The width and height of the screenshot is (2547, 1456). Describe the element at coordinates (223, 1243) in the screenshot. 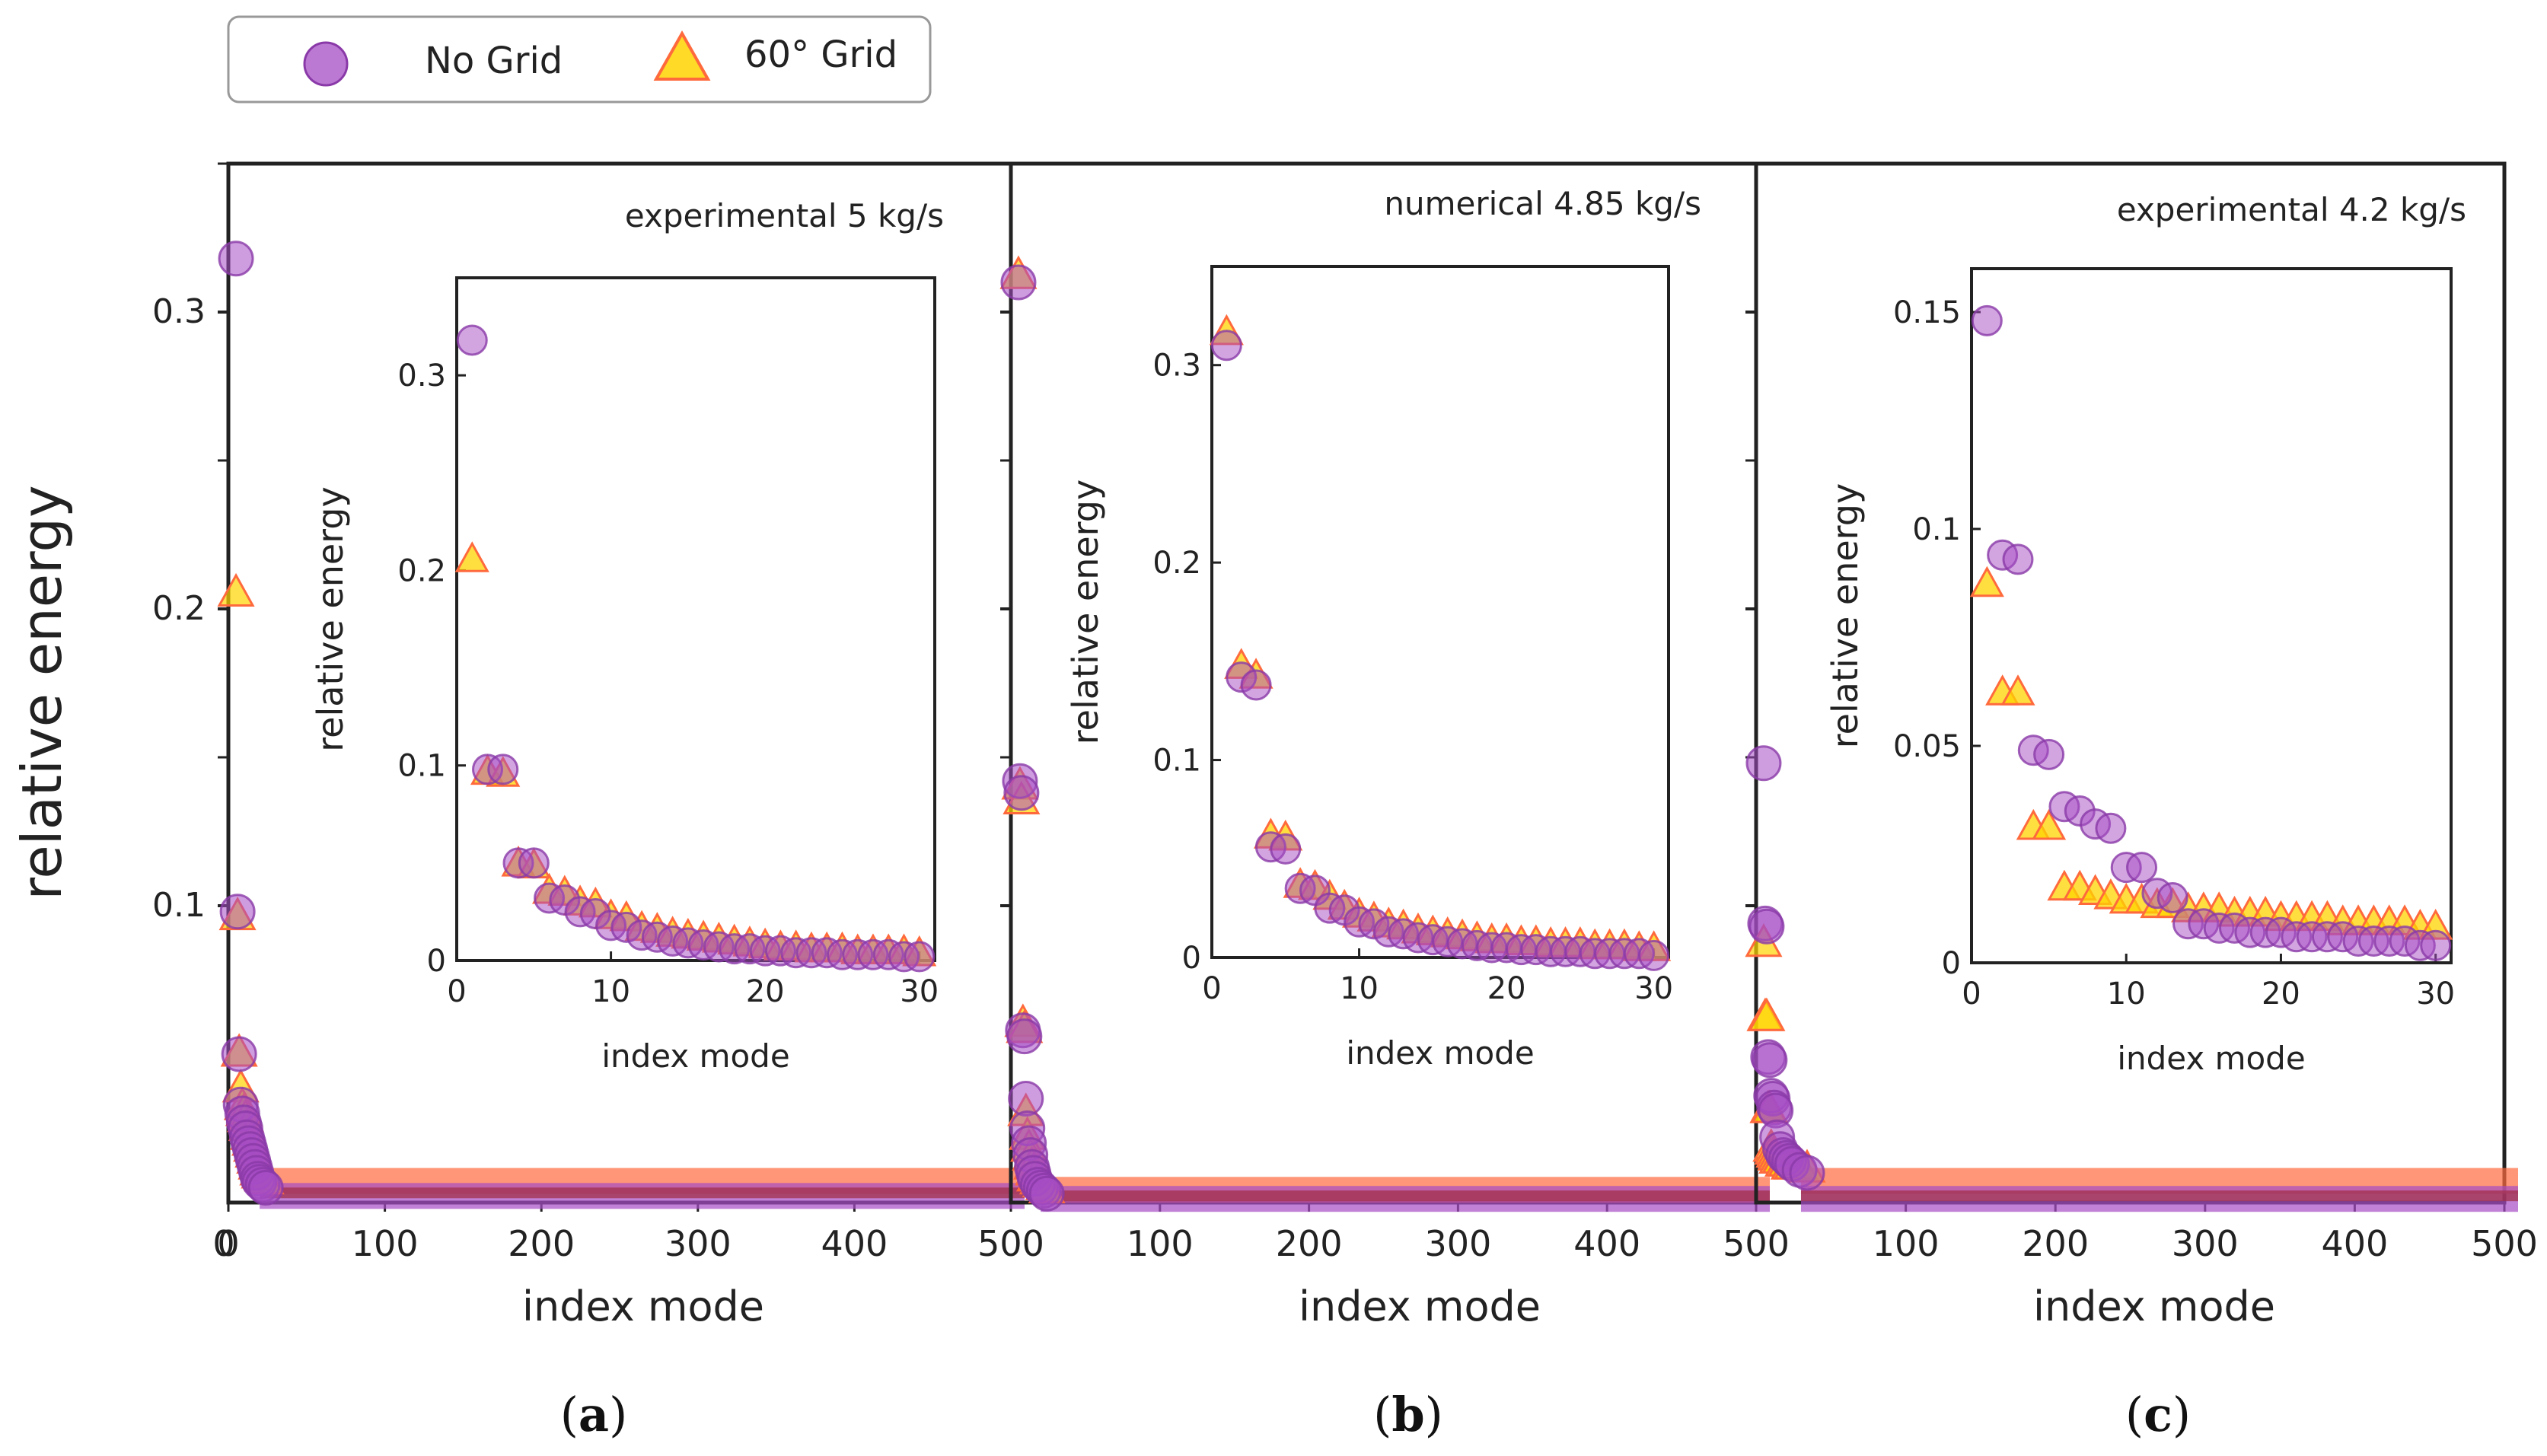

I see `x-tick-label-zero: 0` at that location.